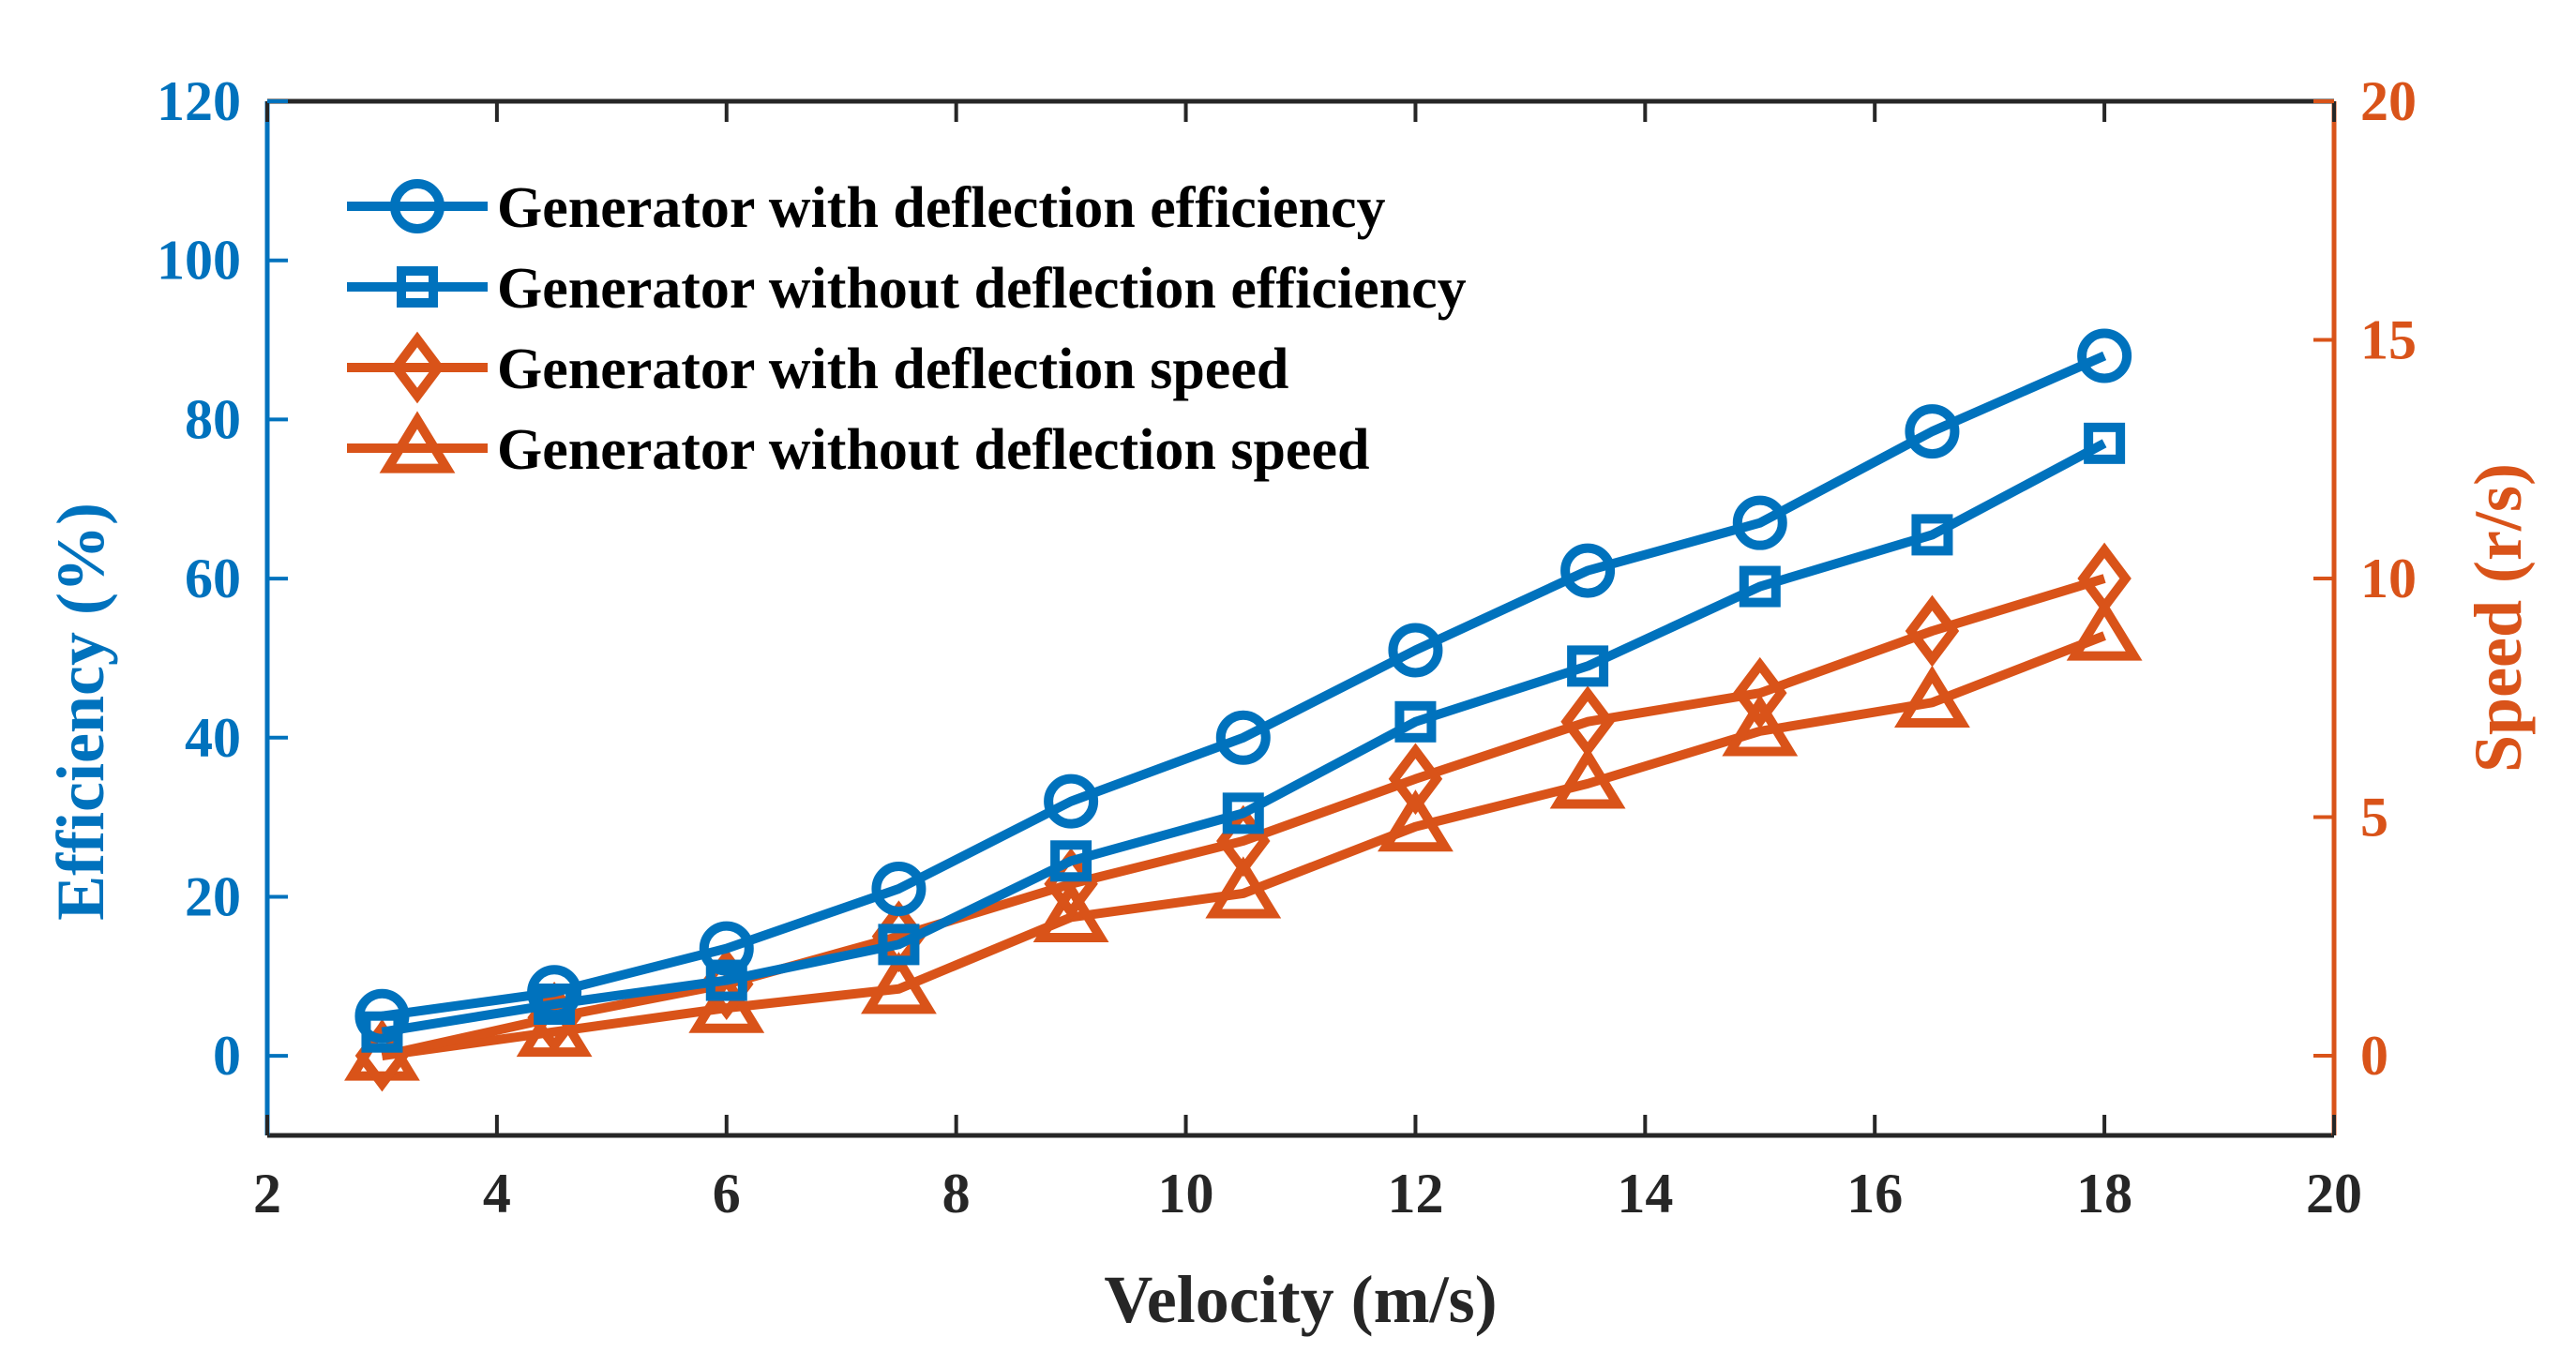  Describe the element at coordinates (2498, 618) in the screenshot. I see `y-right-axis-label: Speed (r/s)` at that location.